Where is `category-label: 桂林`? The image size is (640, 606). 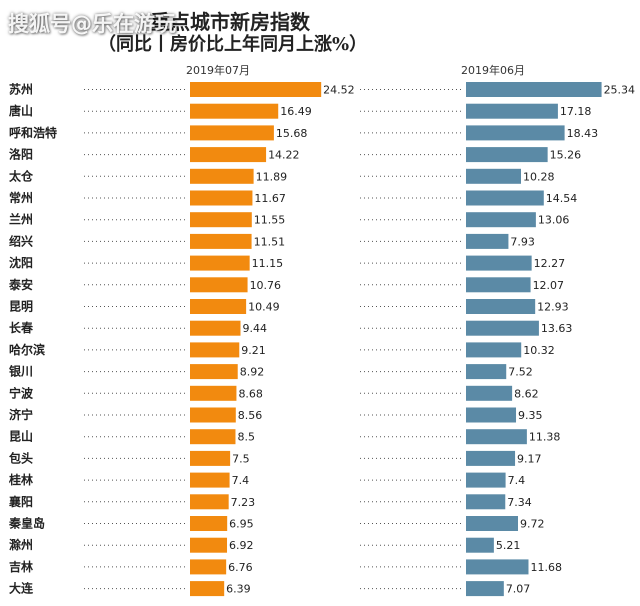
category-label: 桂林 is located at coordinates (20, 479).